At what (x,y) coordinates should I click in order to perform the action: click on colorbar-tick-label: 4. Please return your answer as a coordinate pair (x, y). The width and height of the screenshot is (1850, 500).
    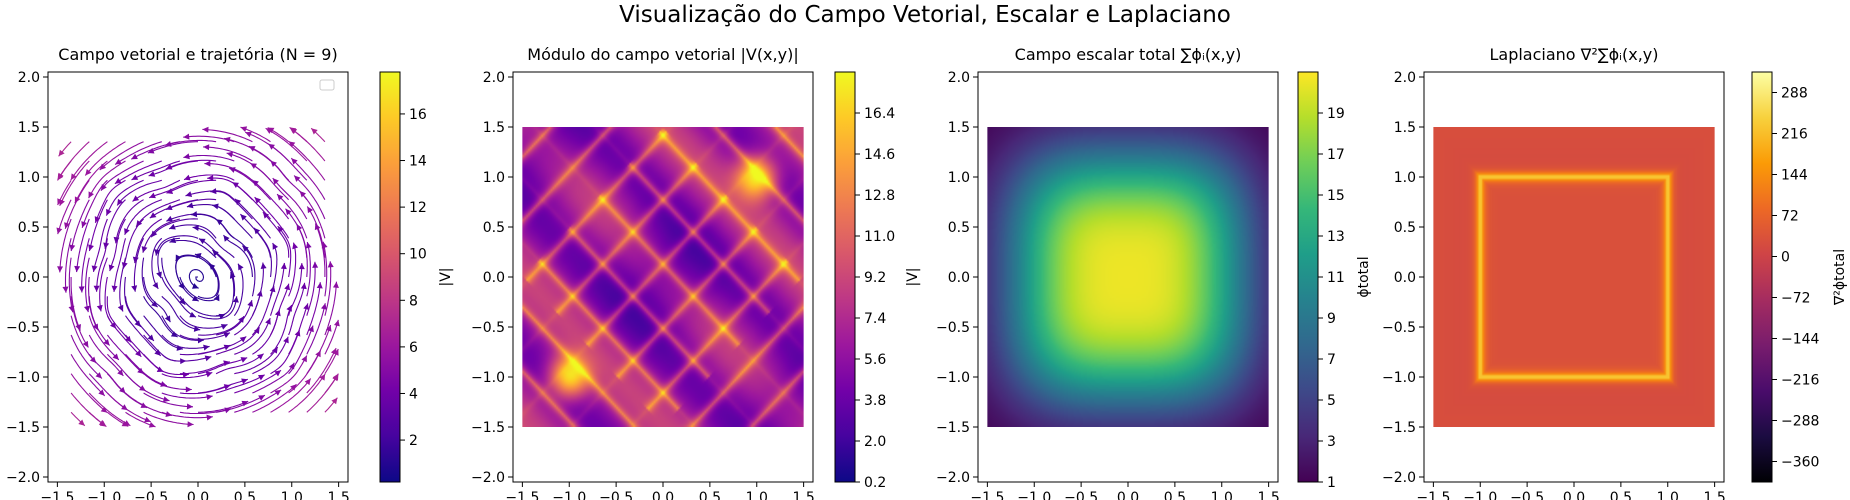
    Looking at the image, I should click on (413, 394).